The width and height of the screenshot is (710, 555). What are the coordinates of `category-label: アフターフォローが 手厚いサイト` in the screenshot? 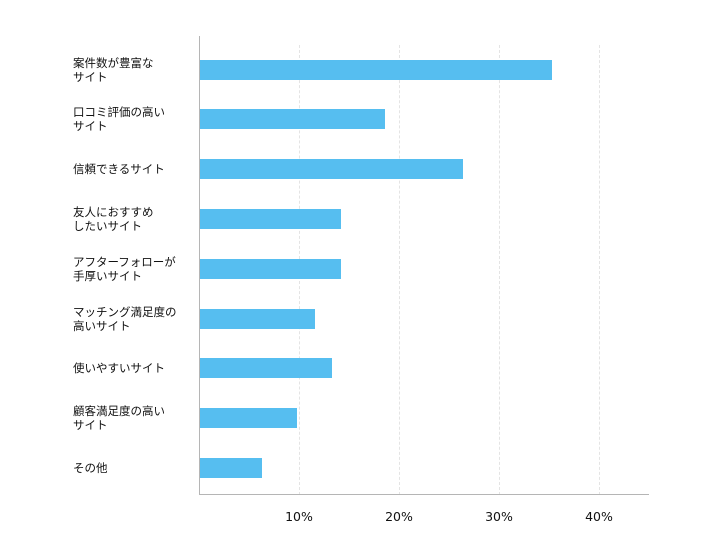 It's located at (124, 268).